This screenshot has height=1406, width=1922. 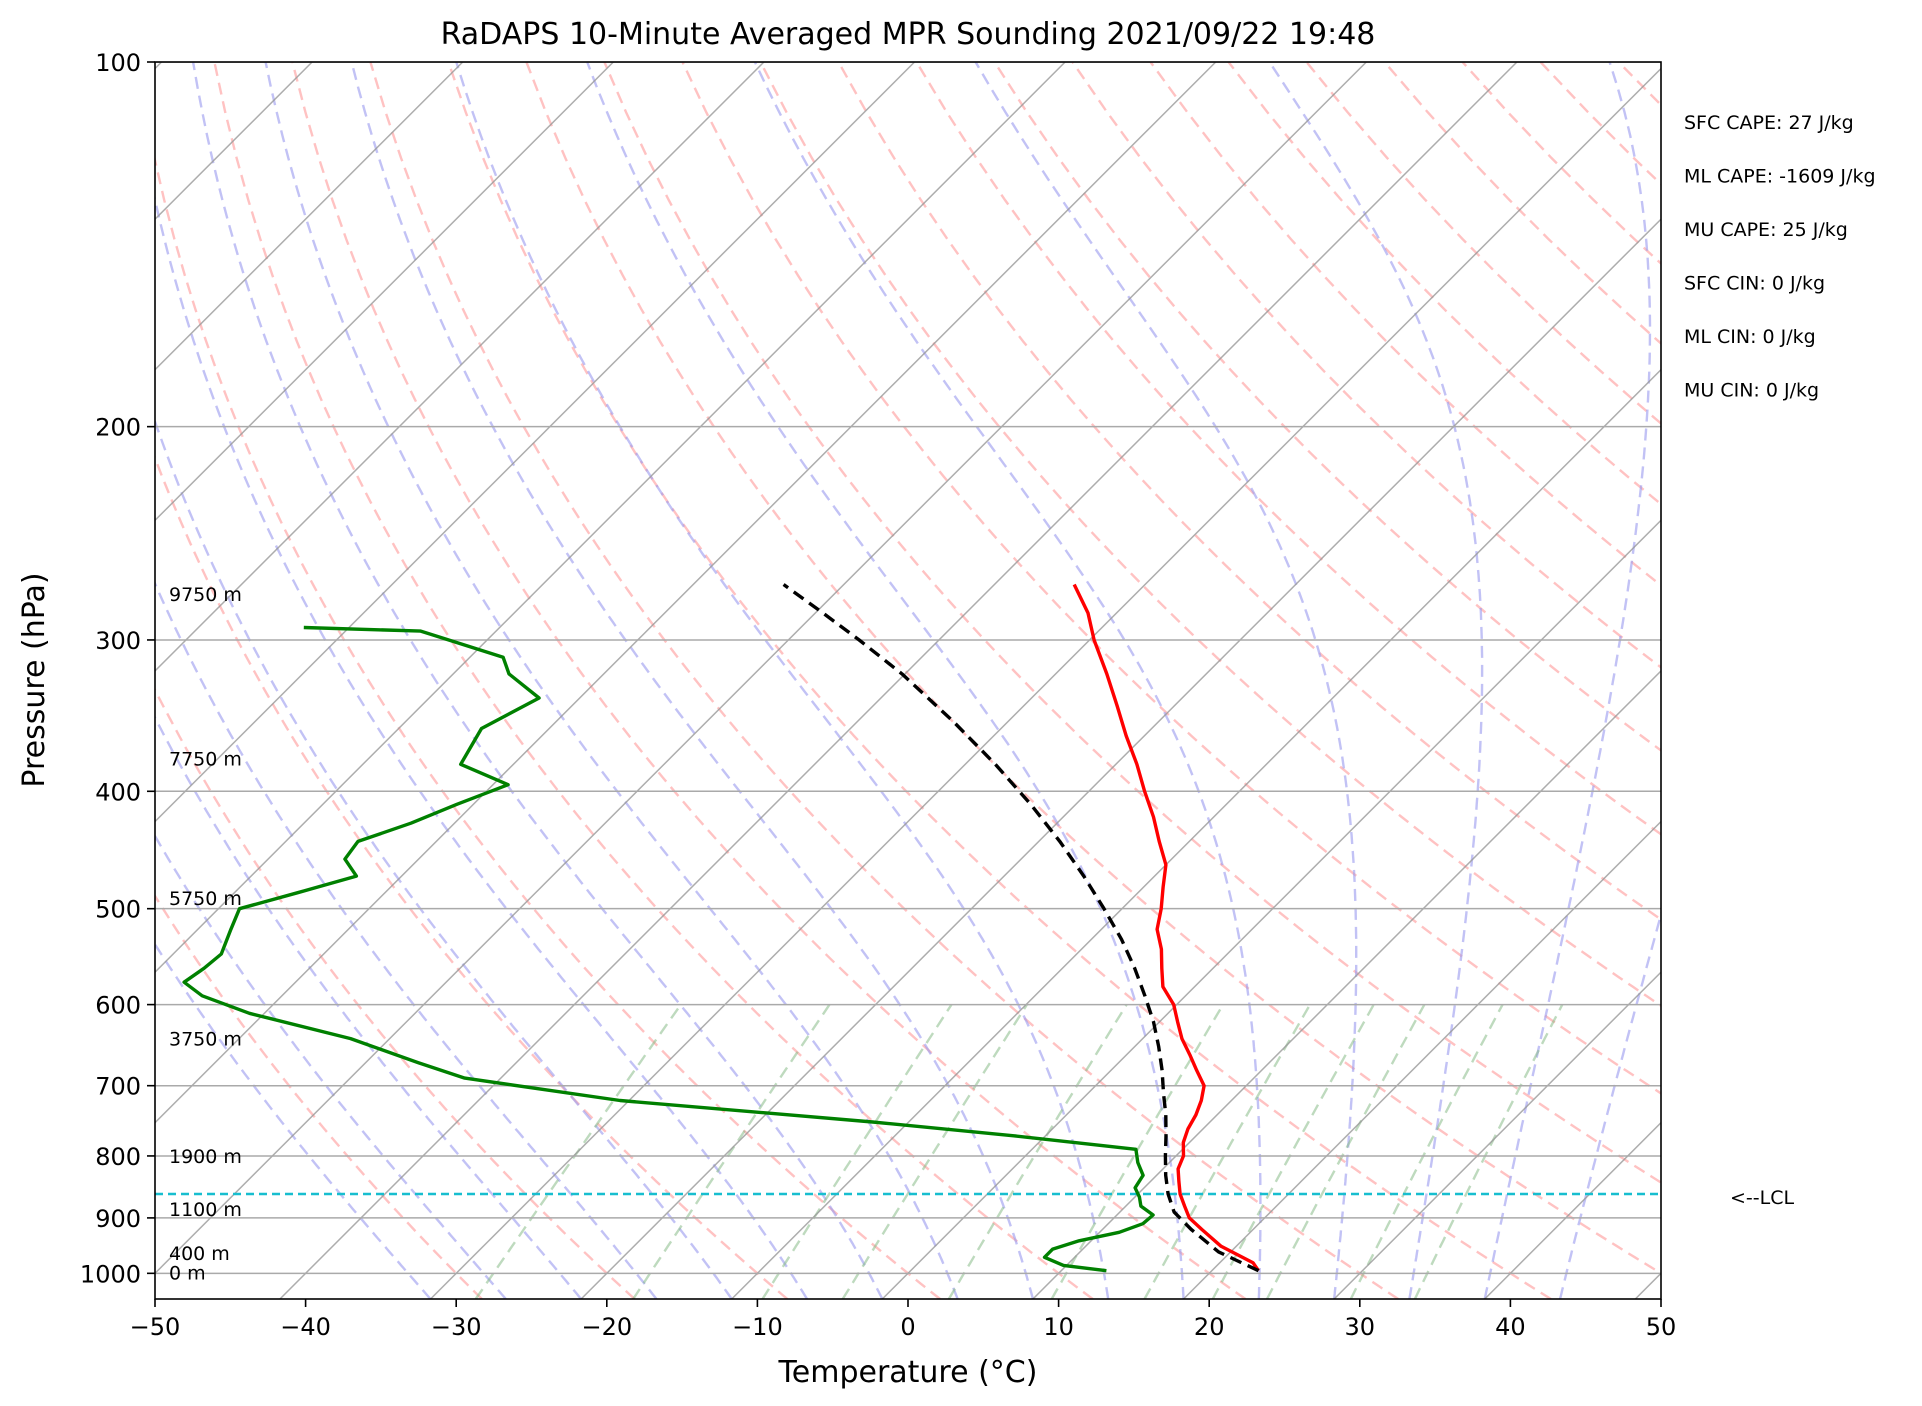 What do you see at coordinates (34, 679) in the screenshot?
I see `y-axis-label: Pressure (hPa)` at bounding box center [34, 679].